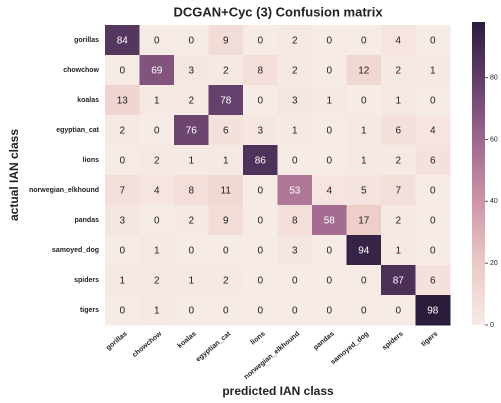  I want to click on cell-label: 12, so click(364, 71).